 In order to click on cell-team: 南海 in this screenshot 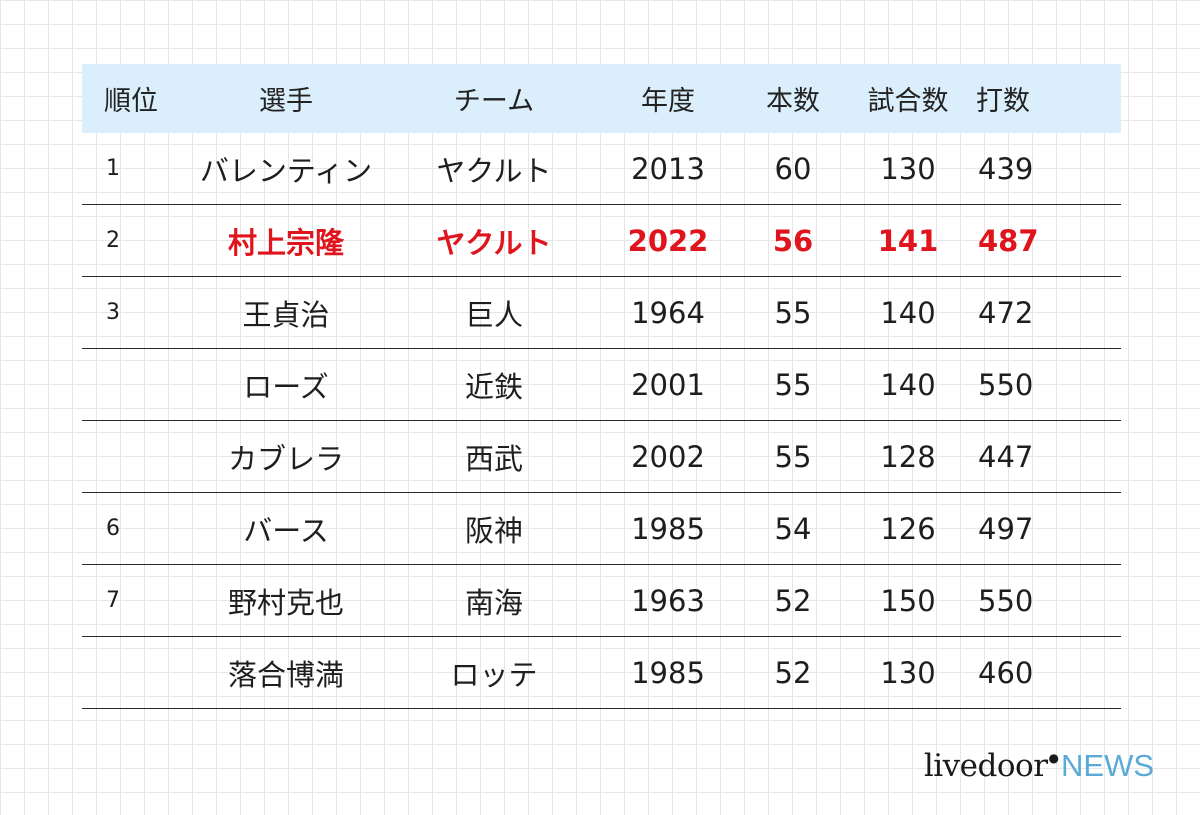, I will do `click(494, 600)`.